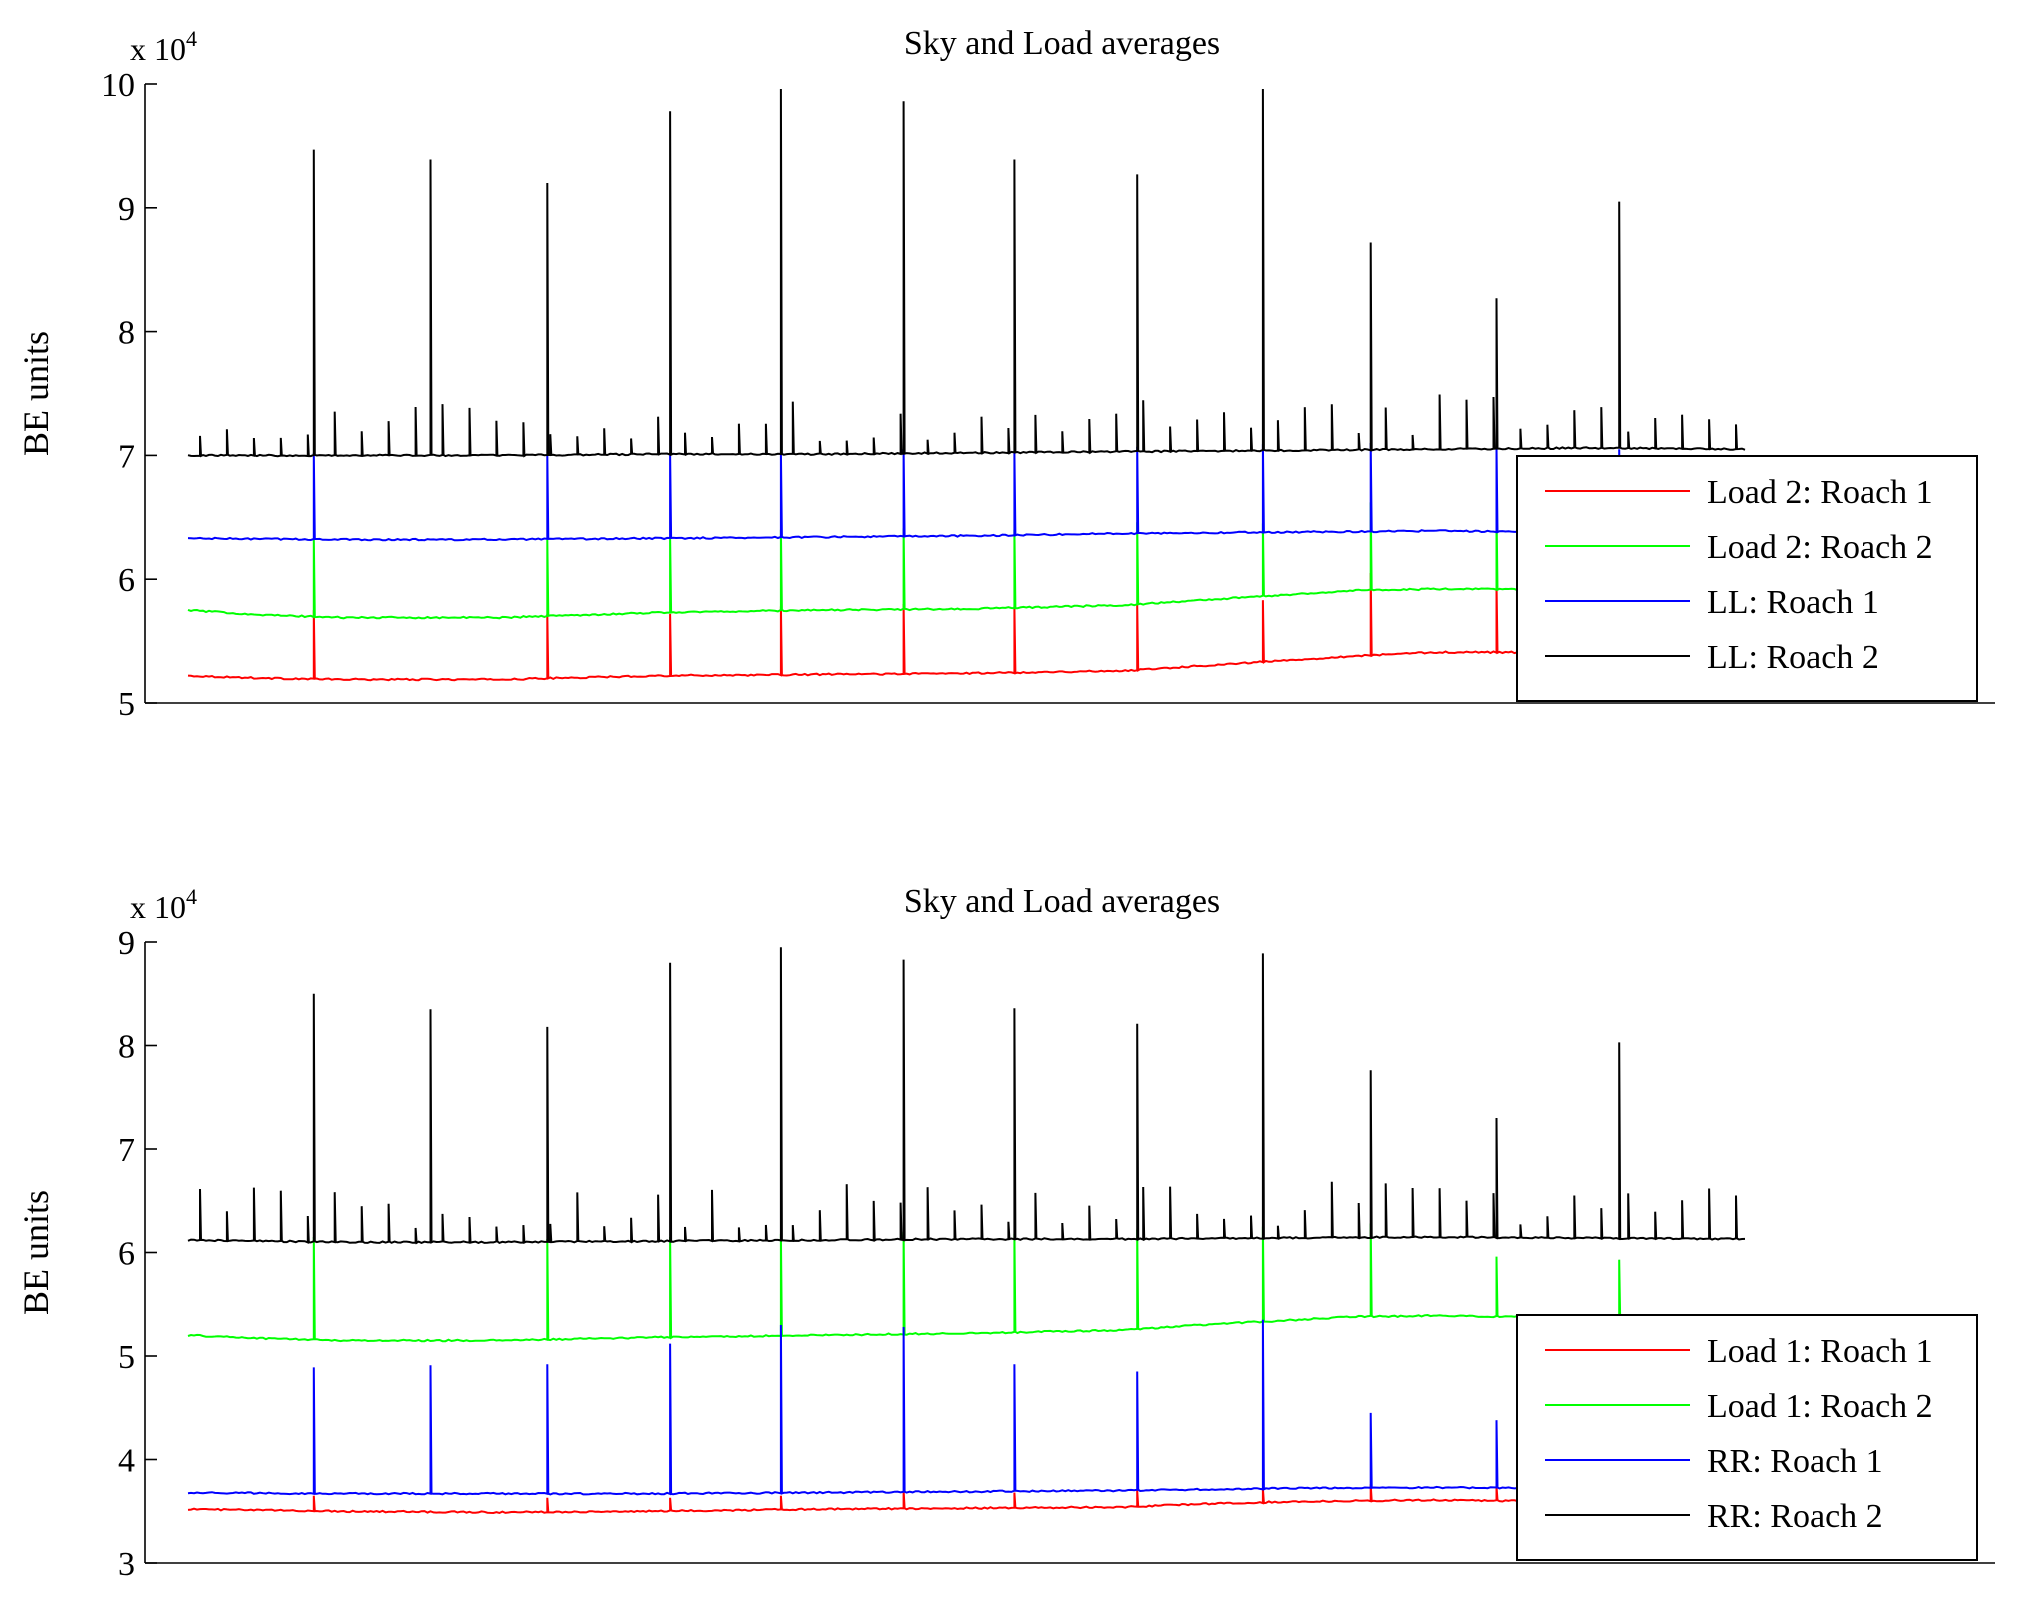  I want to click on legend-entry-label: Load 1: Roach 2, so click(1820, 1406).